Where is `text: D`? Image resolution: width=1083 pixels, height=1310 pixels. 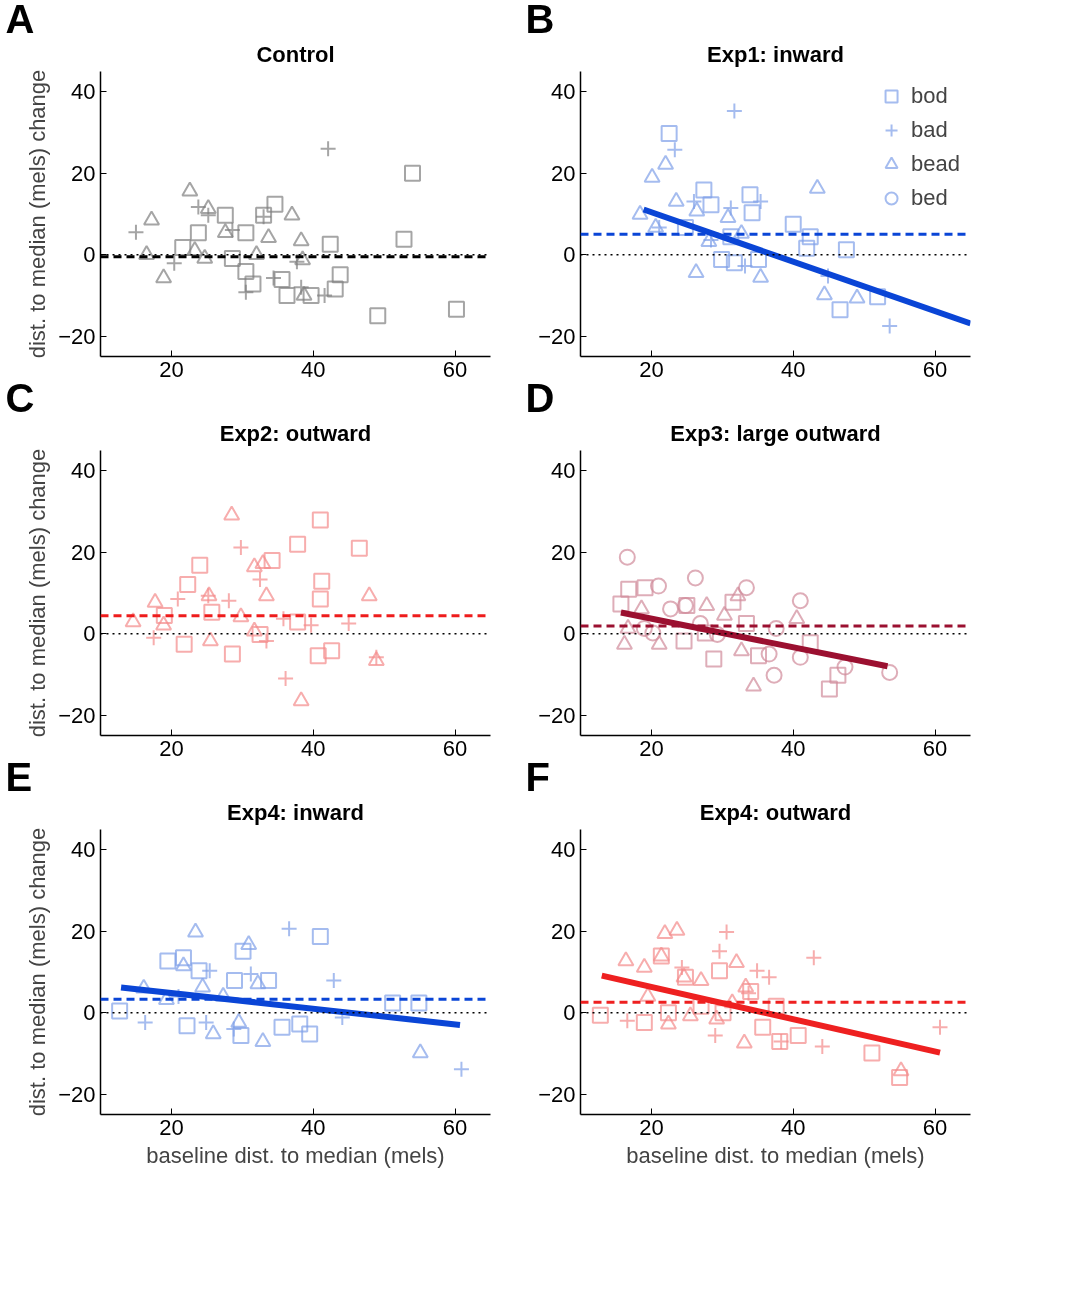 text: D is located at coordinates (540, 397).